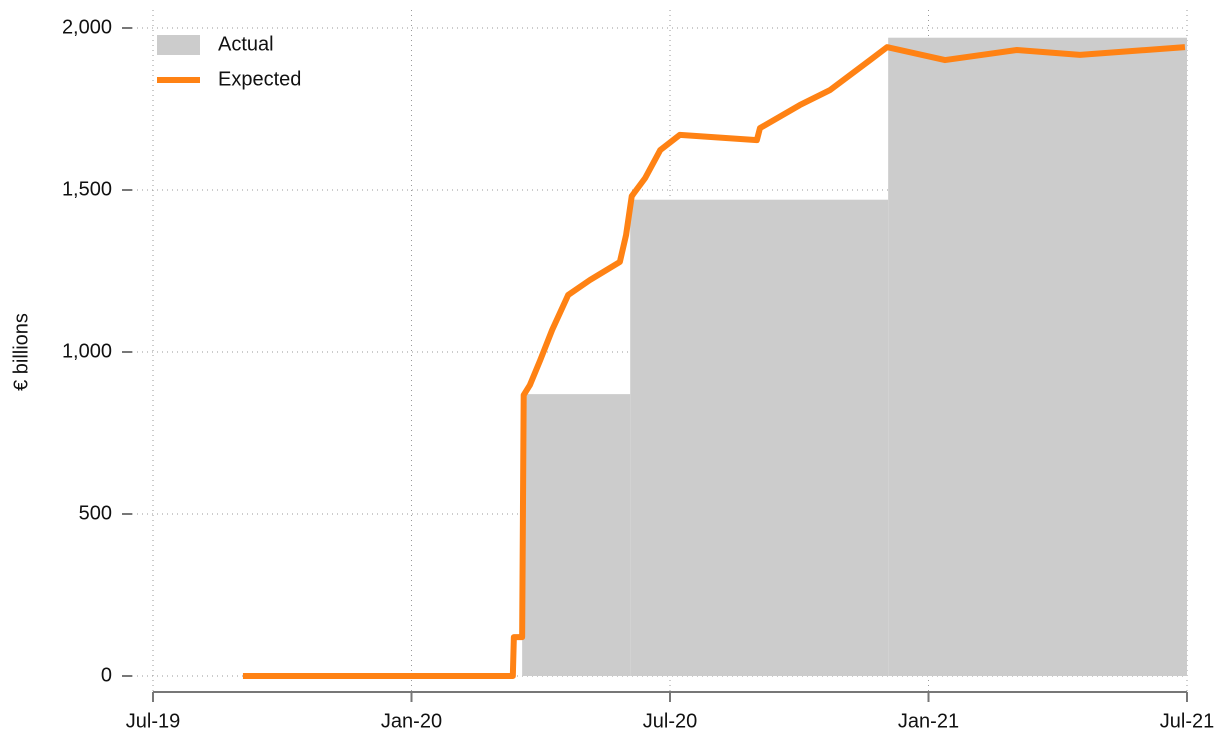 The width and height of the screenshot is (1217, 736). What do you see at coordinates (87, 27) in the screenshot?
I see `y-tick-label: 2,000` at bounding box center [87, 27].